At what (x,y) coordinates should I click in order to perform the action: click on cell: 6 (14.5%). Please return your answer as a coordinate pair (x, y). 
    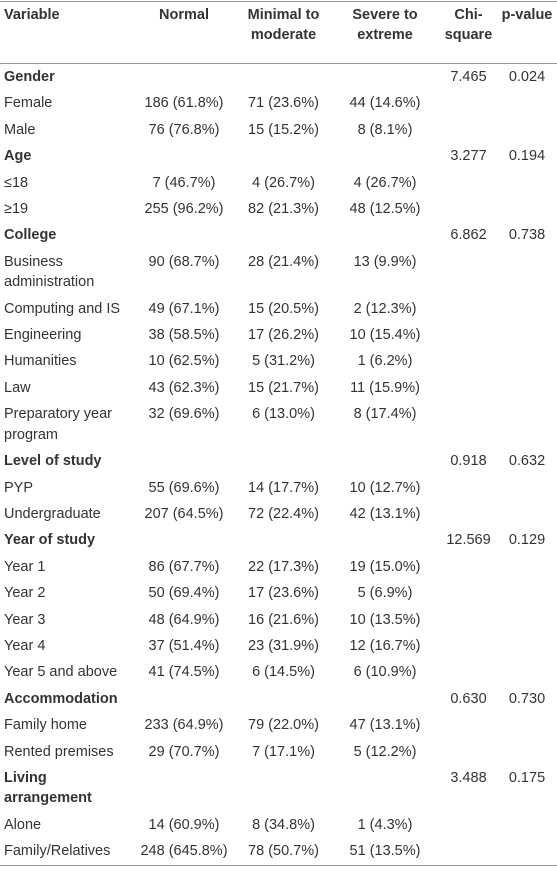
    Looking at the image, I should click on (283, 672).